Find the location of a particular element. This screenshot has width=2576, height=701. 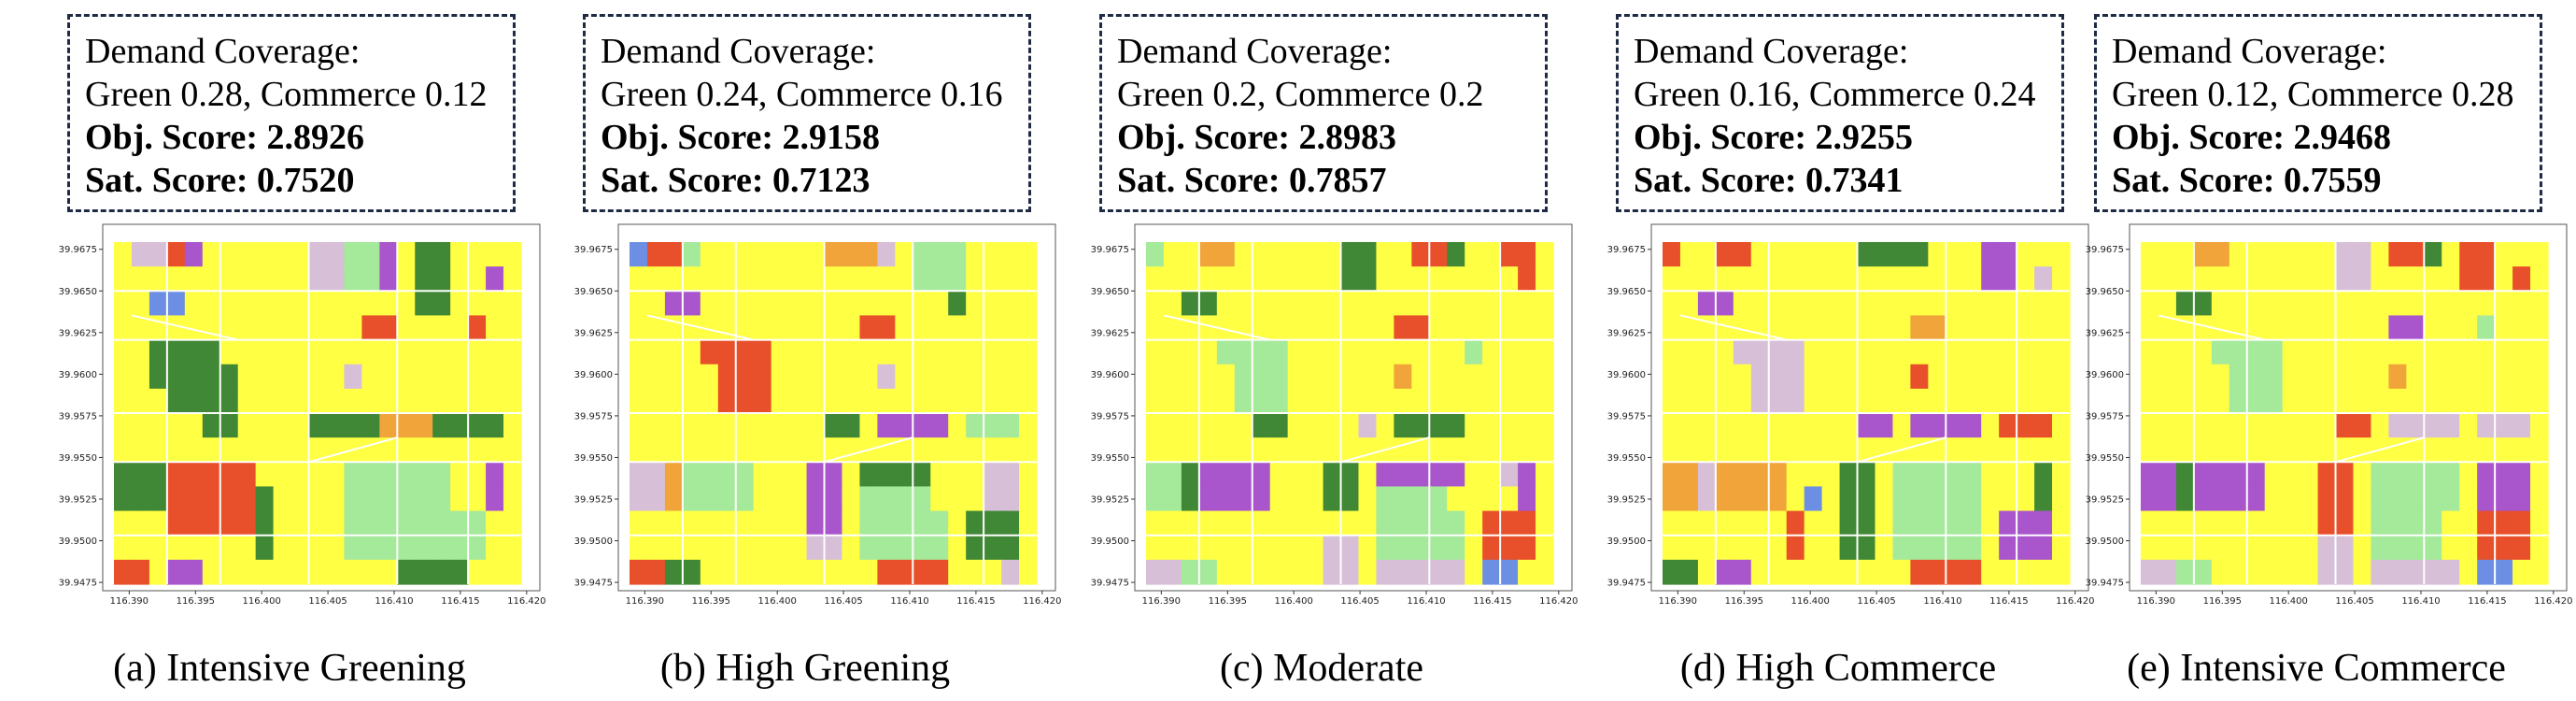

y-tick-label: 39.9575 is located at coordinates (2105, 416).